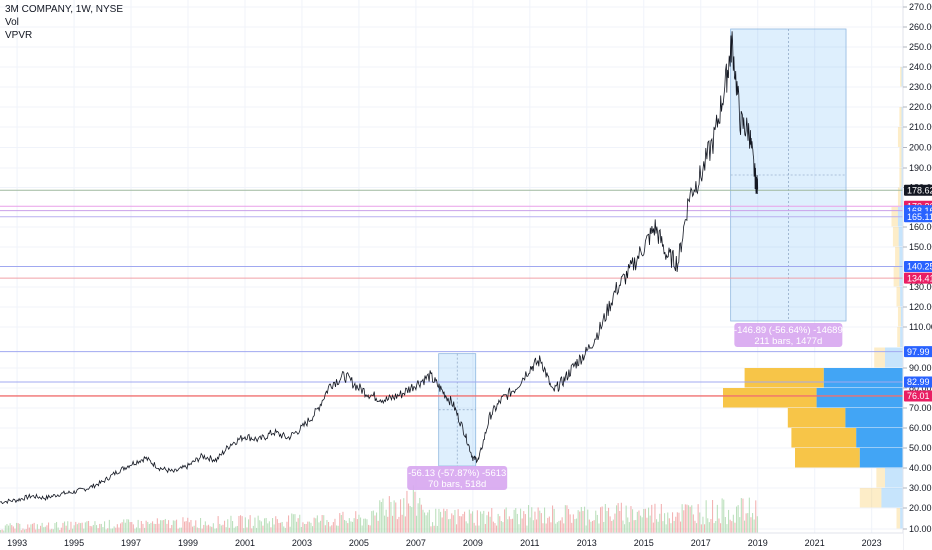  I want to click on volume-bars, so click(379, 509).